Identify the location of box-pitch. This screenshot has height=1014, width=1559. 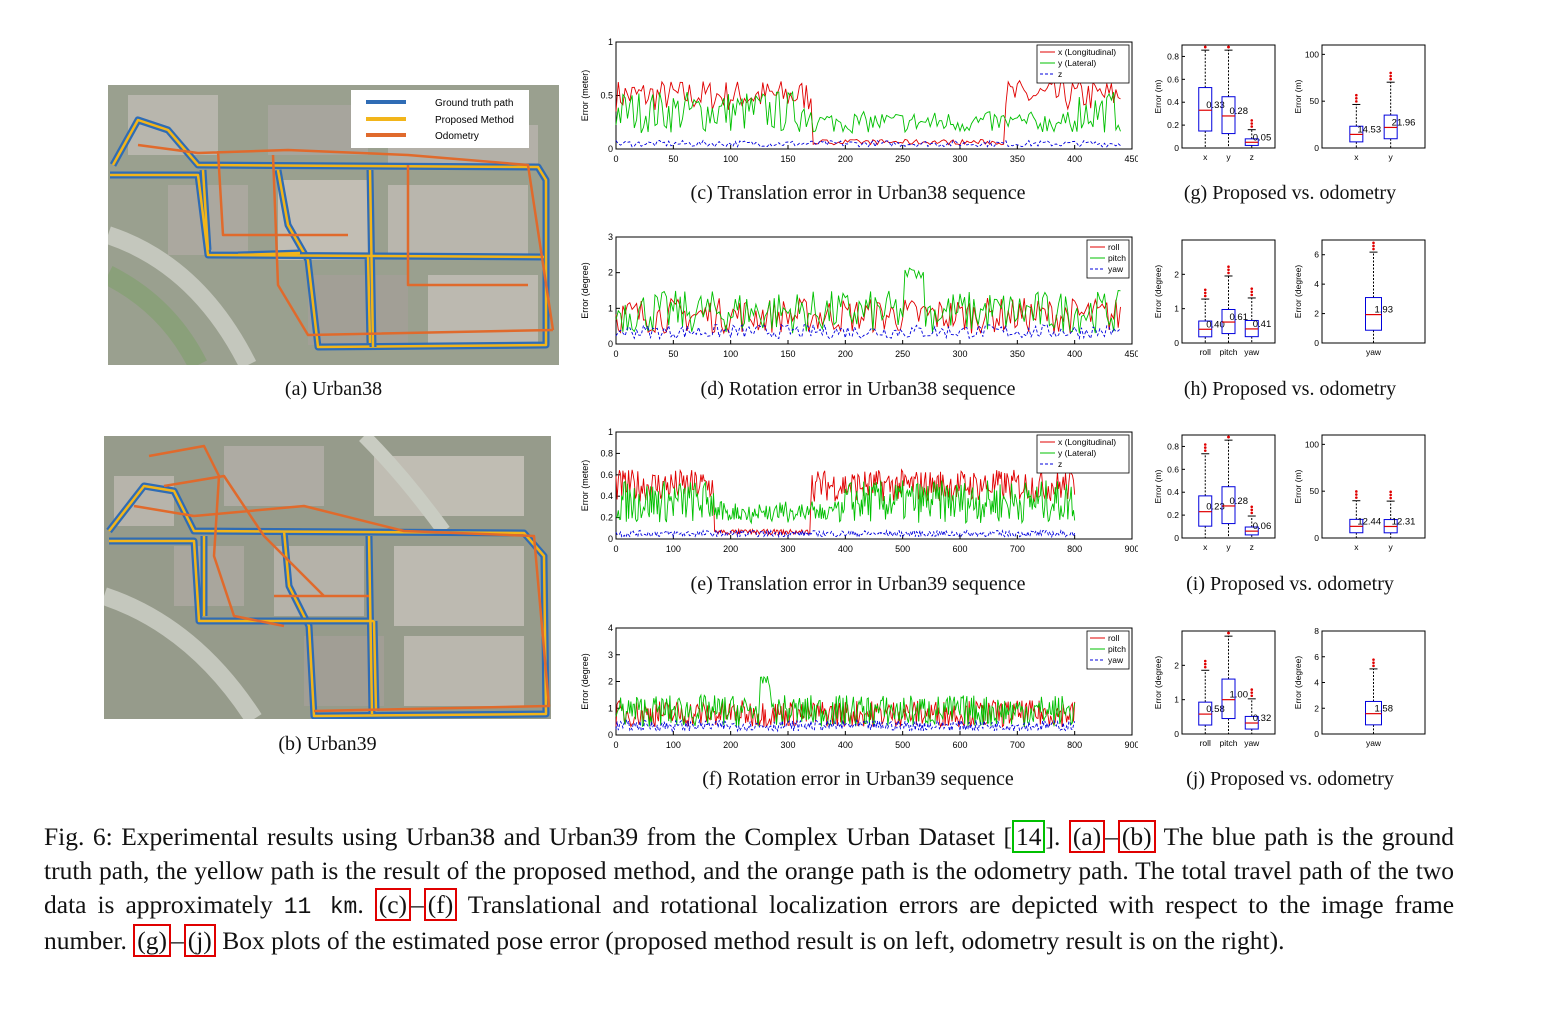
(1228, 699).